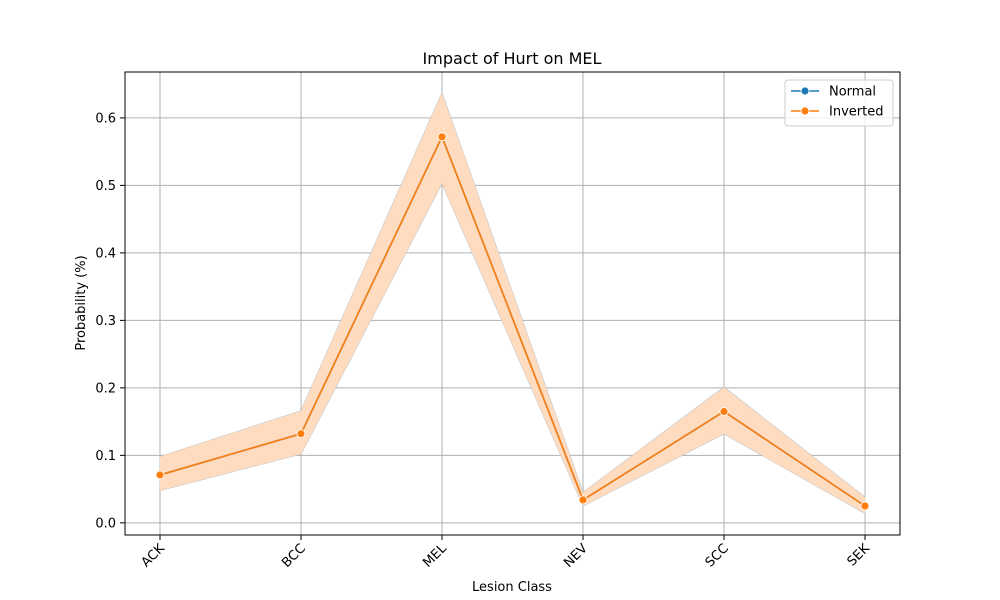 This screenshot has height=600, width=1000. Describe the element at coordinates (105, 253) in the screenshot. I see `y-tick-label: 0.4` at that location.